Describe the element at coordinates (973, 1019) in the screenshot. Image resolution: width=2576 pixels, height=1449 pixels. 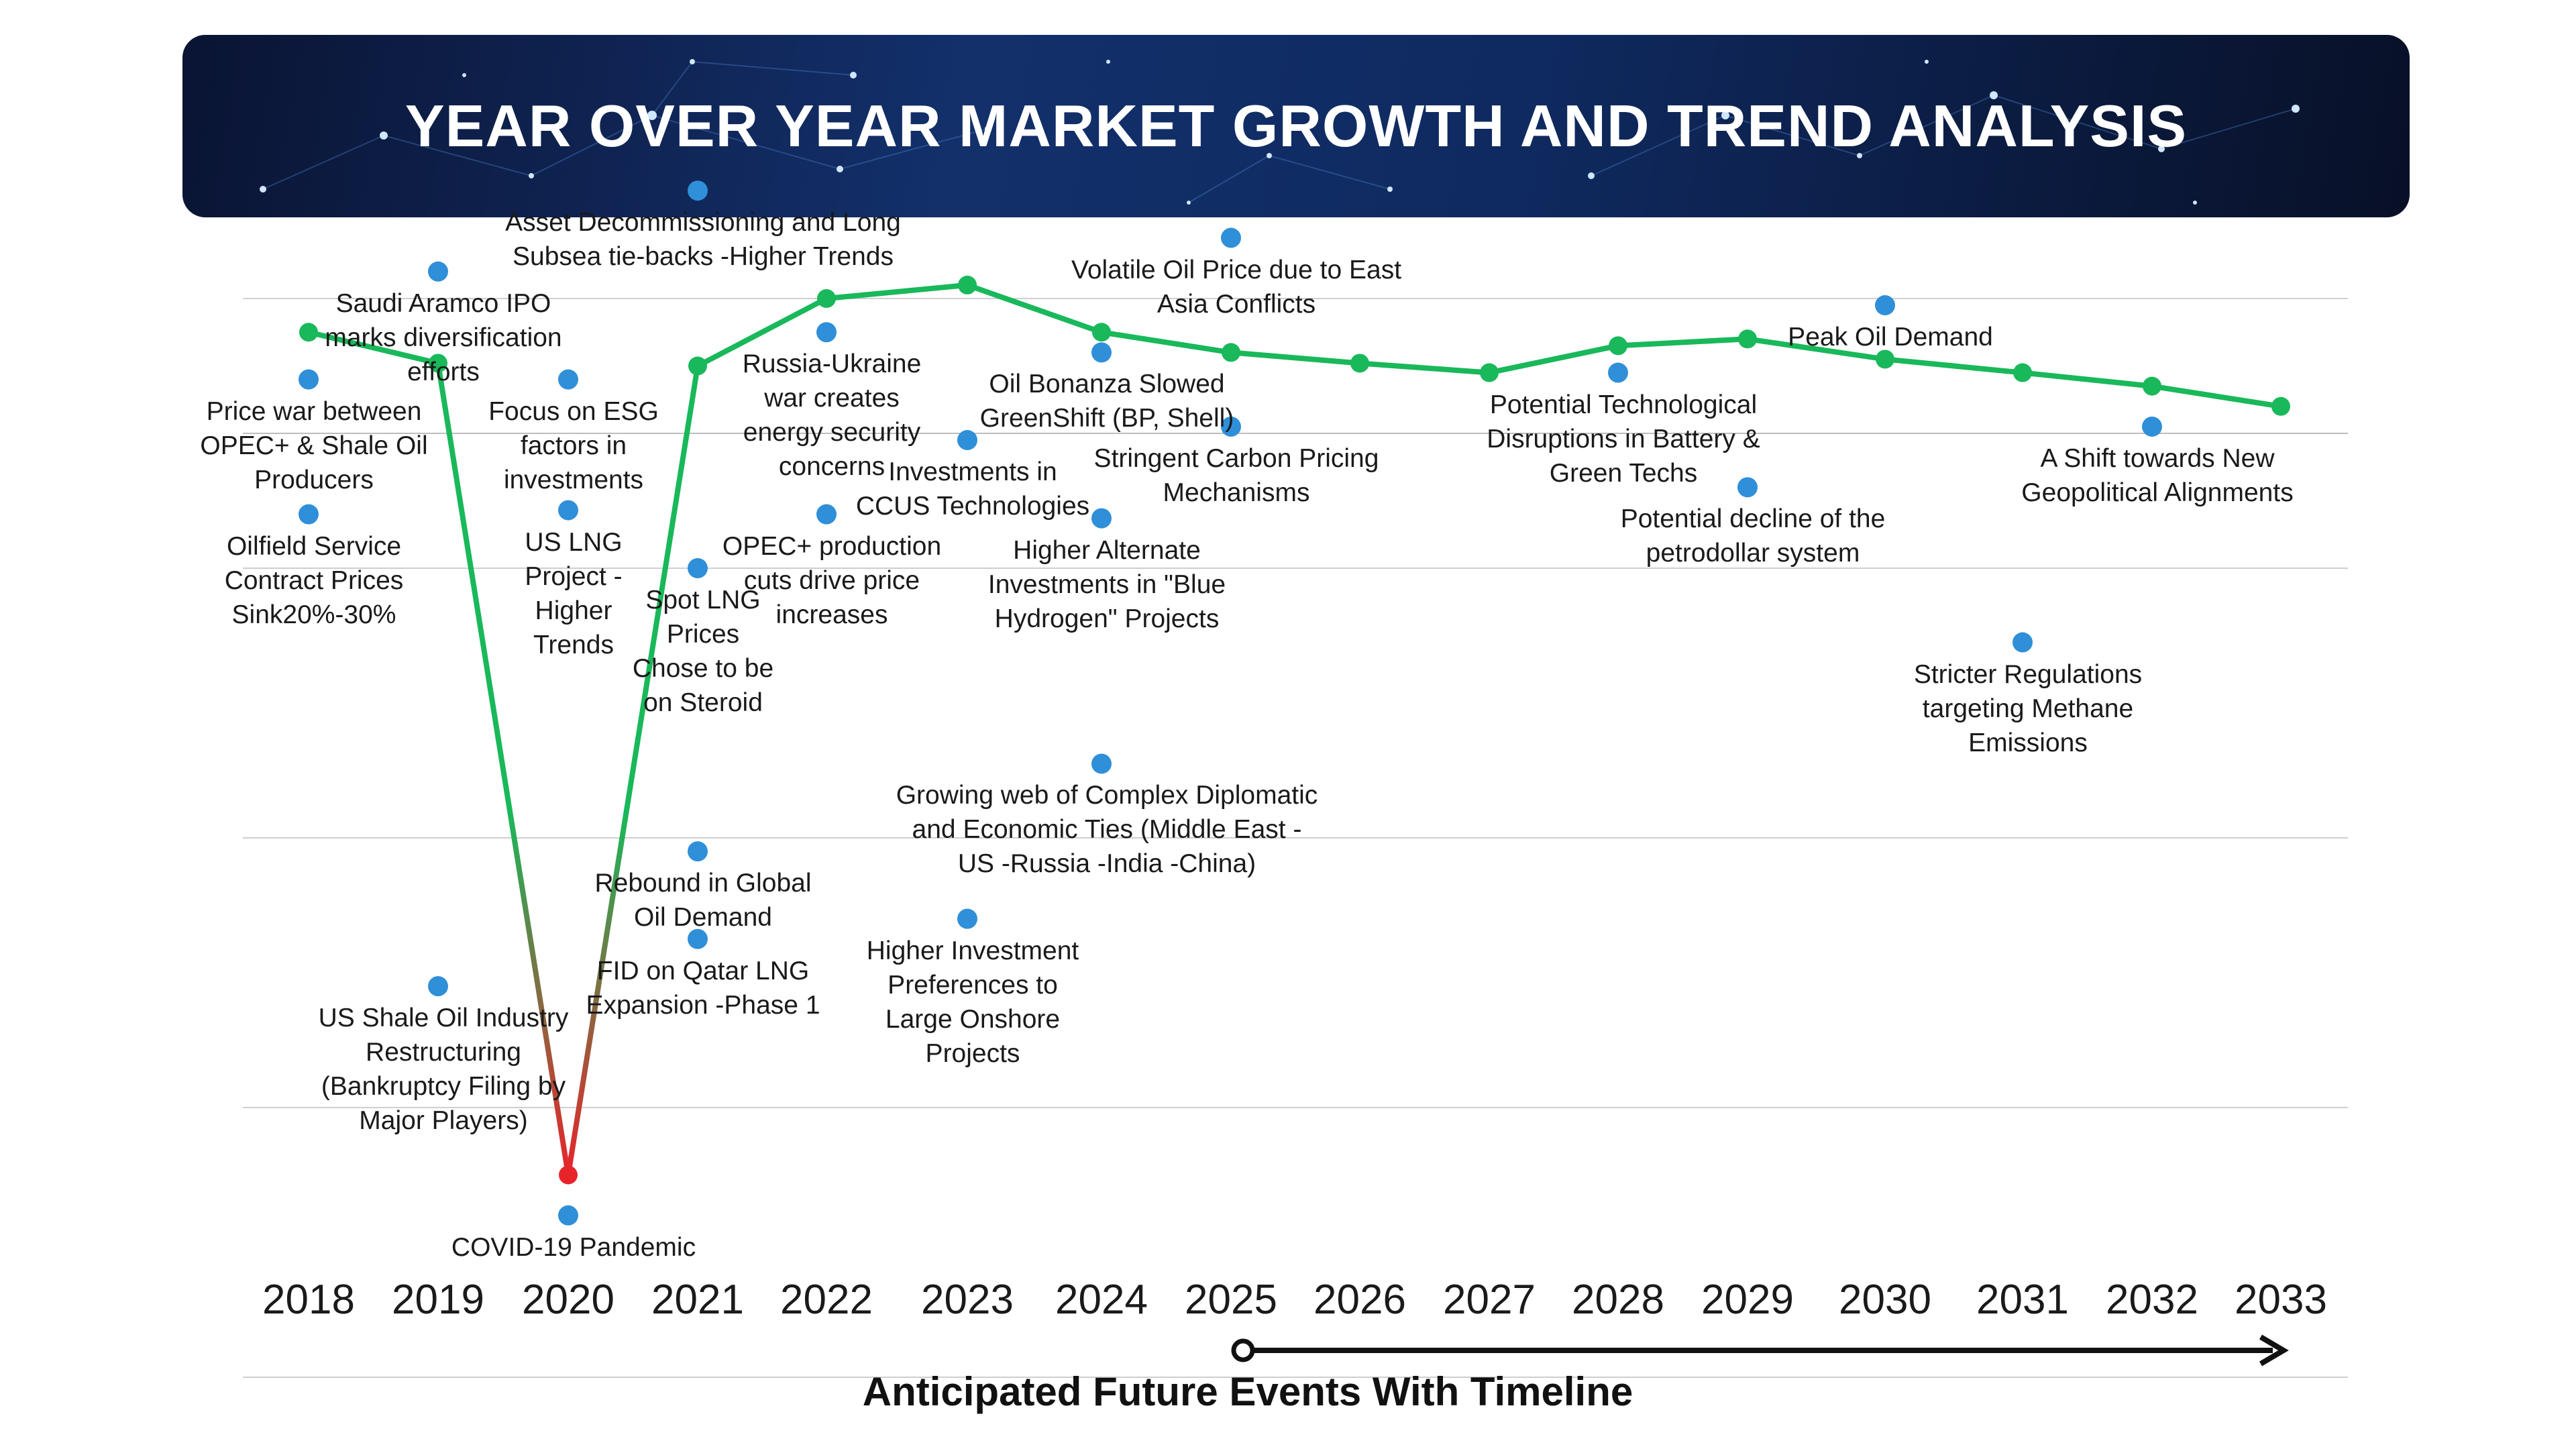
I see `event-annotation-line: Large Onshore` at that location.